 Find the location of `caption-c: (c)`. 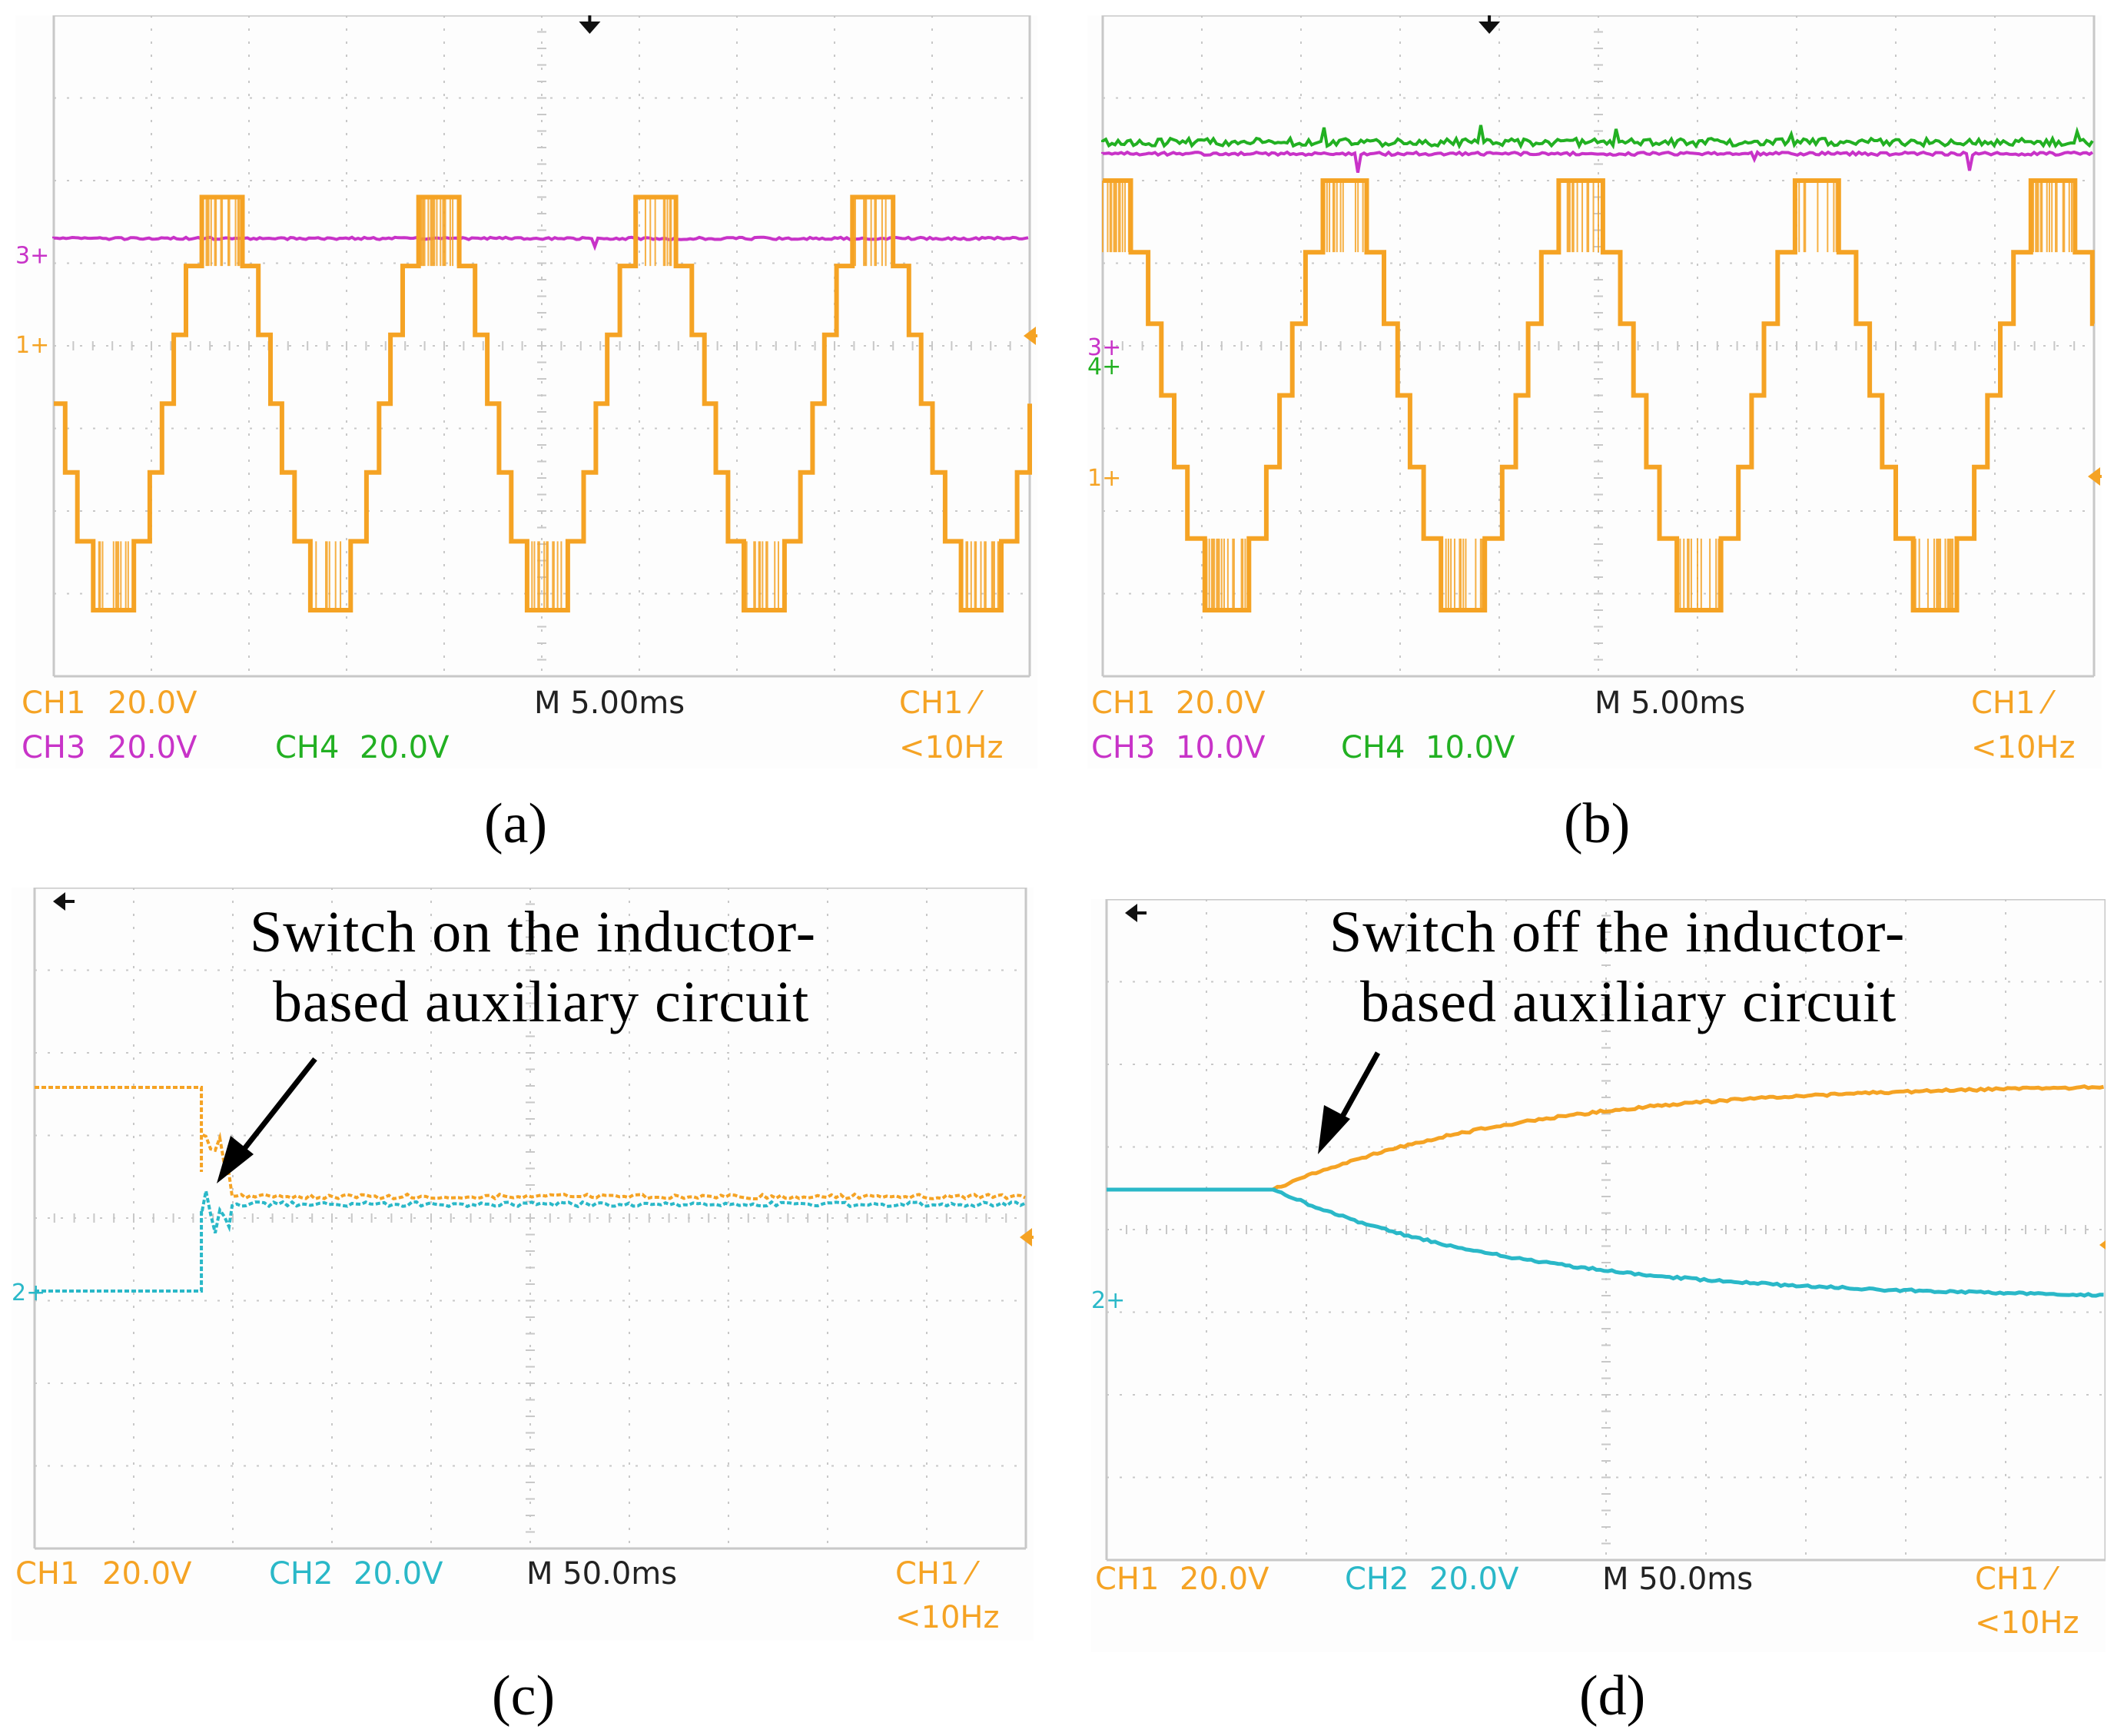

caption-c: (c) is located at coordinates (524, 1697).